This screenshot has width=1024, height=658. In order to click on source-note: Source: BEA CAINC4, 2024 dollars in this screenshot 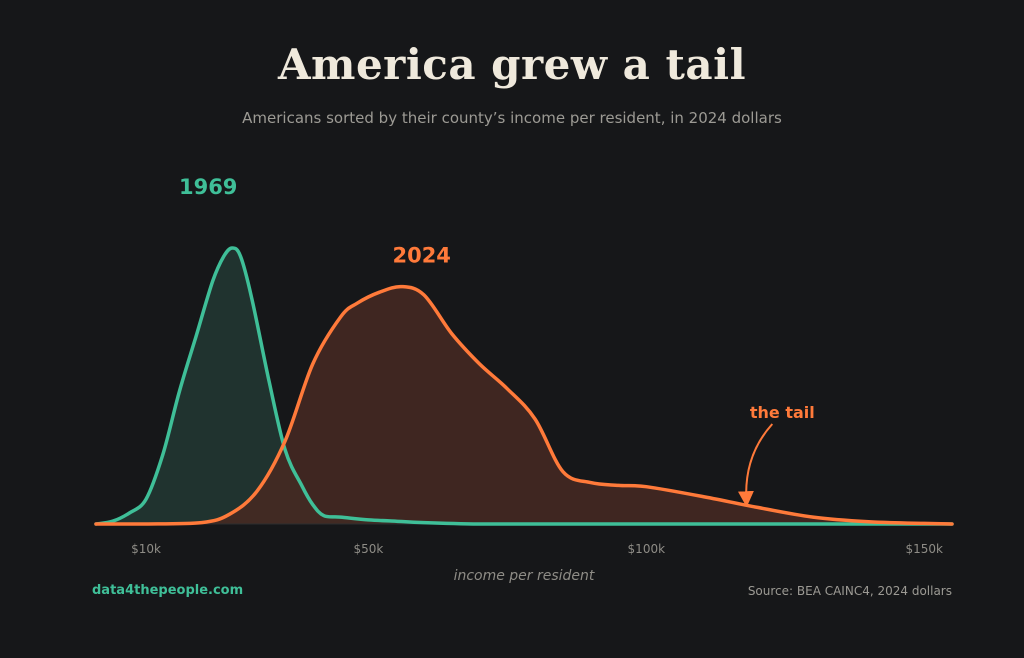, I will do `click(849, 591)`.